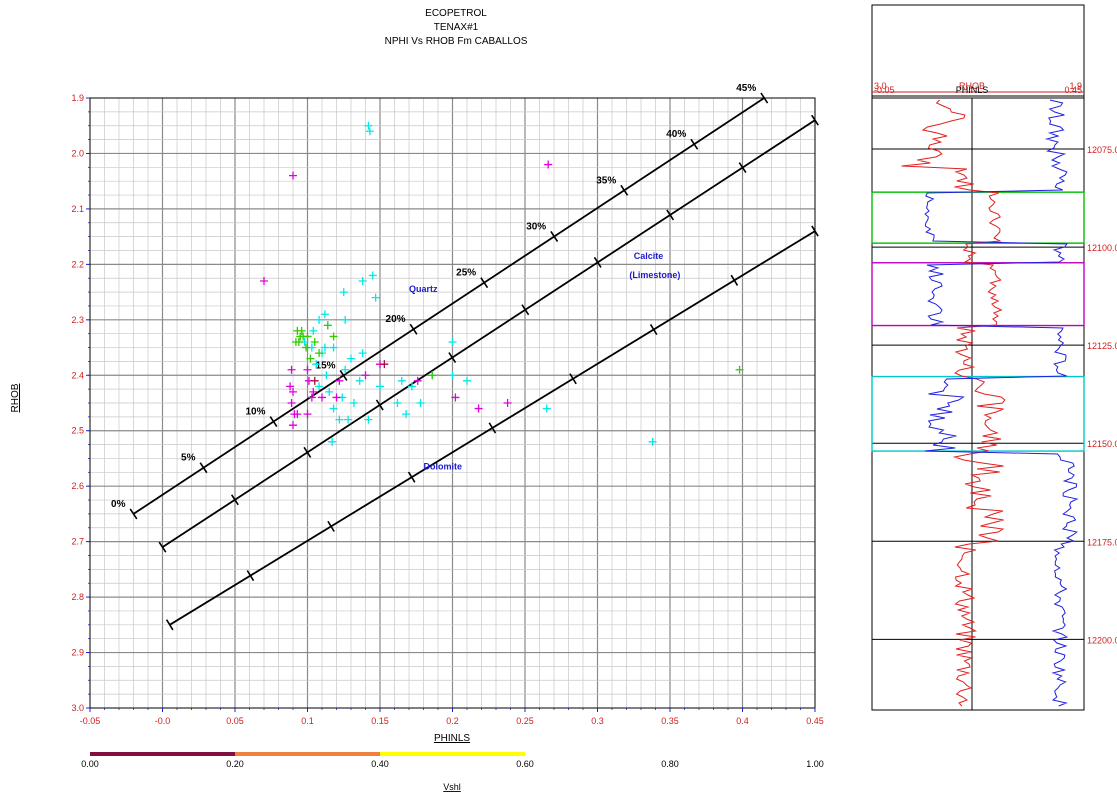 The width and height of the screenshot is (1117, 795). What do you see at coordinates (77, 264) in the screenshot?
I see `y-tick-label: 2.2` at bounding box center [77, 264].